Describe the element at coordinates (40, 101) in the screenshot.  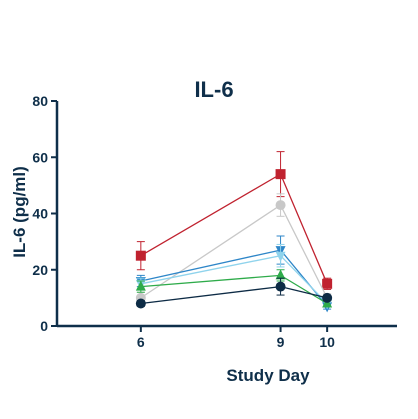
I see `y-tick-label: 80` at that location.